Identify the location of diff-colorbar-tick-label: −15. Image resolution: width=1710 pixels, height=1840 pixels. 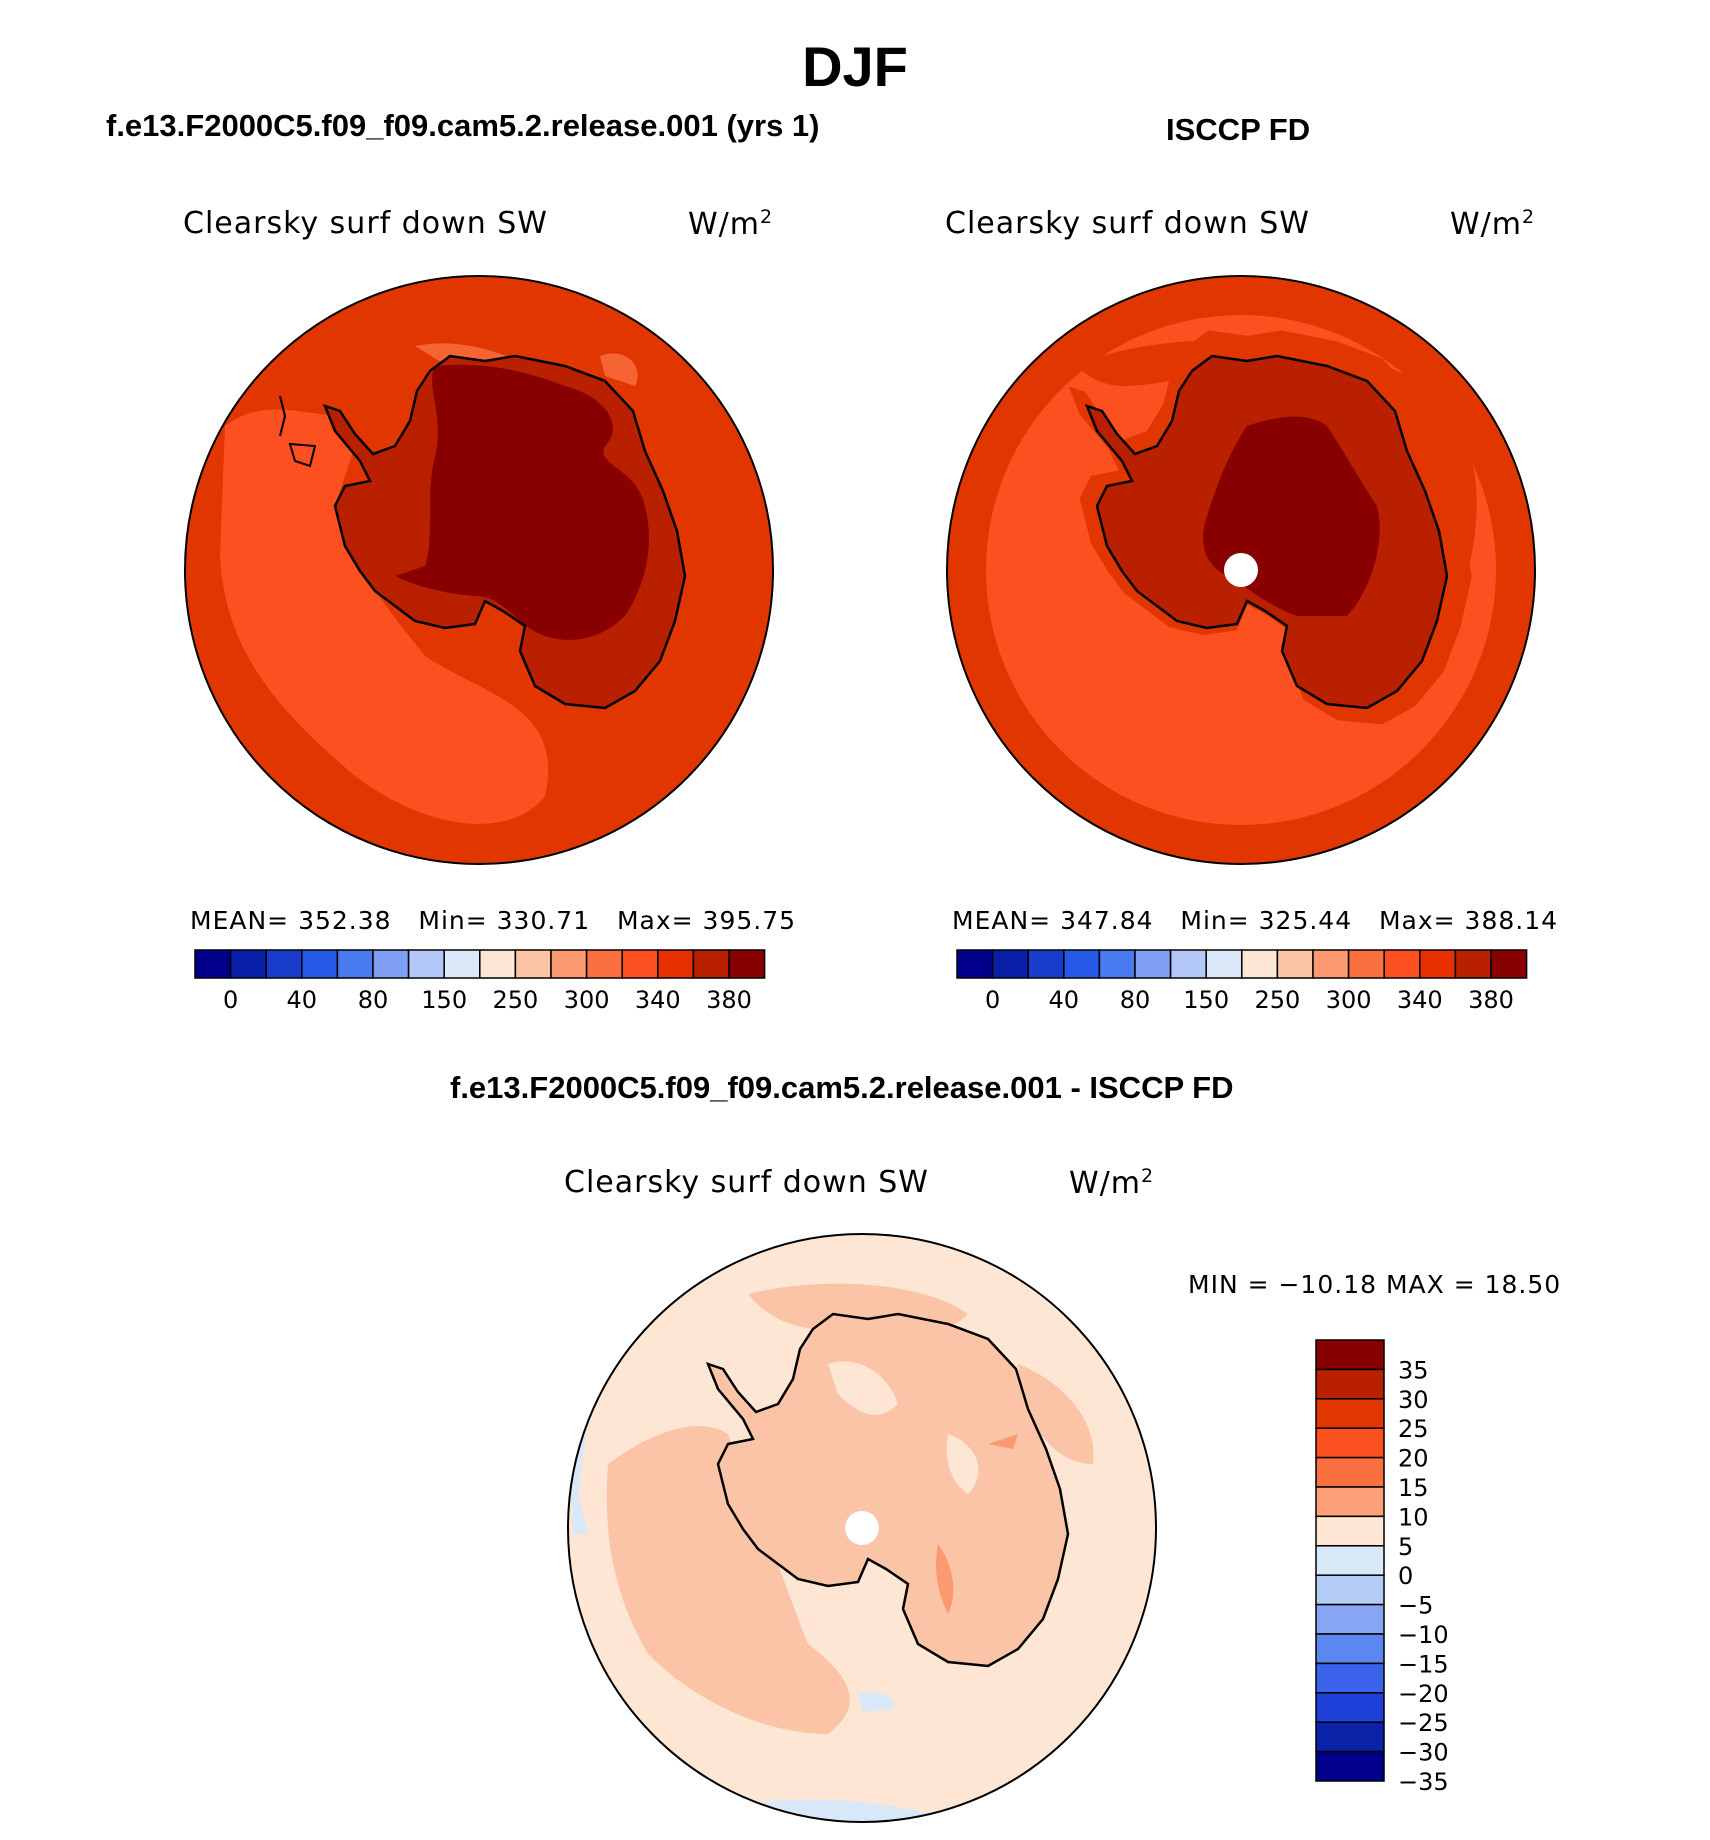
(1423, 1664).